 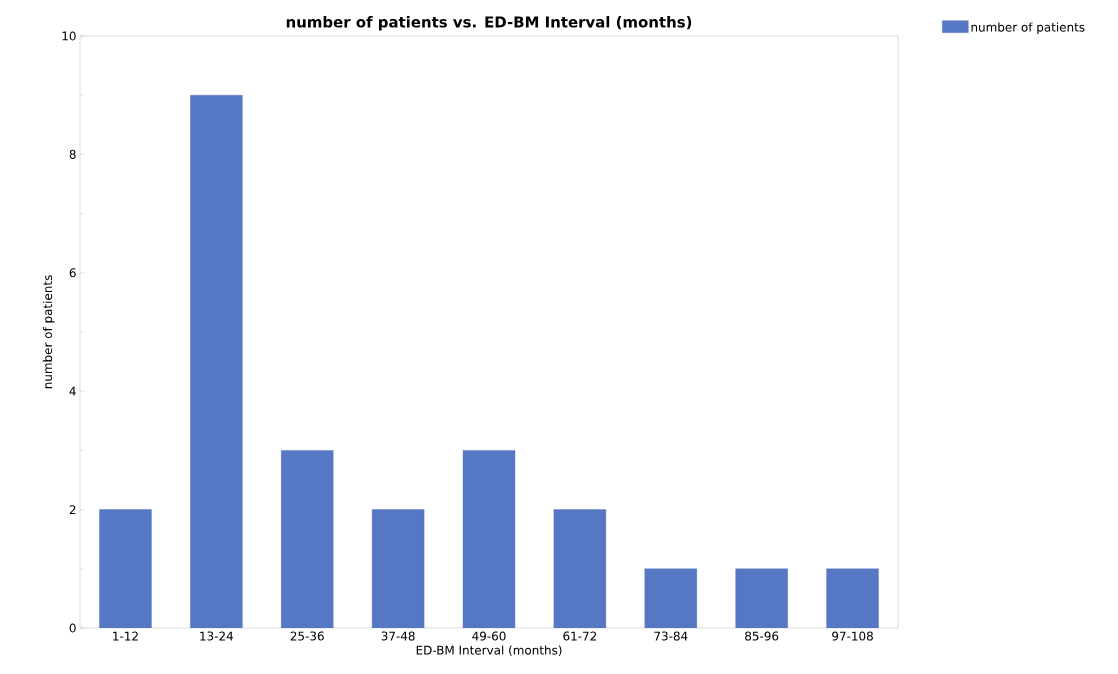 What do you see at coordinates (72, 273) in the screenshot?
I see `y-tick-label: 6` at bounding box center [72, 273].